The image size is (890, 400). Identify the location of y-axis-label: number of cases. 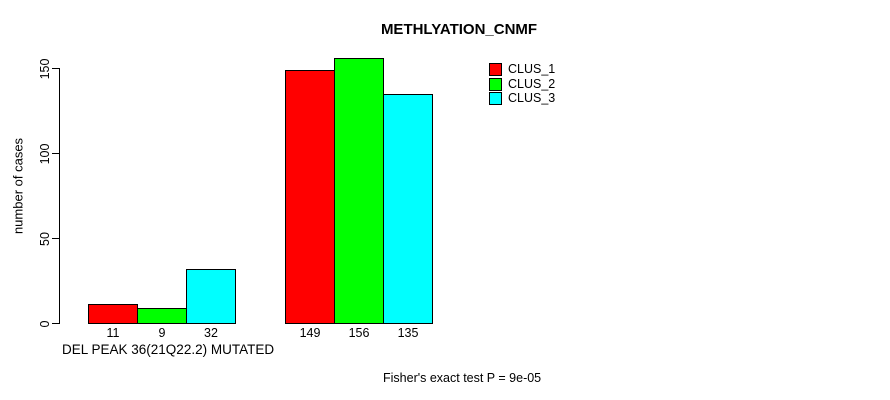
(18, 186).